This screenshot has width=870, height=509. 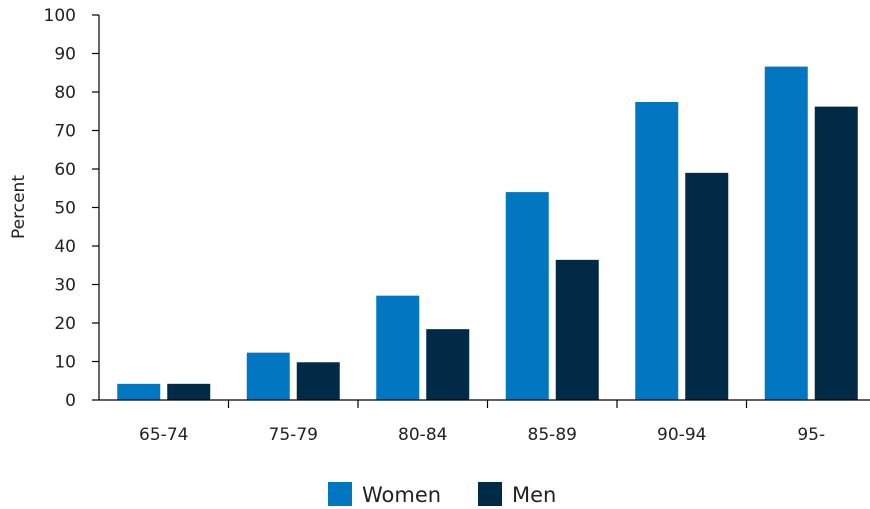 What do you see at coordinates (811, 435) in the screenshot?
I see `x-tick-label: 95-` at bounding box center [811, 435].